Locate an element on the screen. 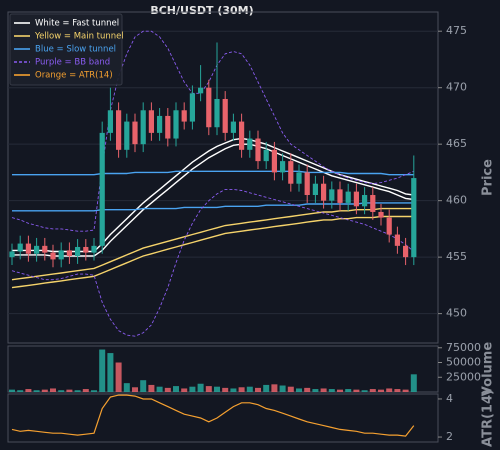 This screenshot has width=500, height=450. y-axis-label: Price is located at coordinates (488, 177).